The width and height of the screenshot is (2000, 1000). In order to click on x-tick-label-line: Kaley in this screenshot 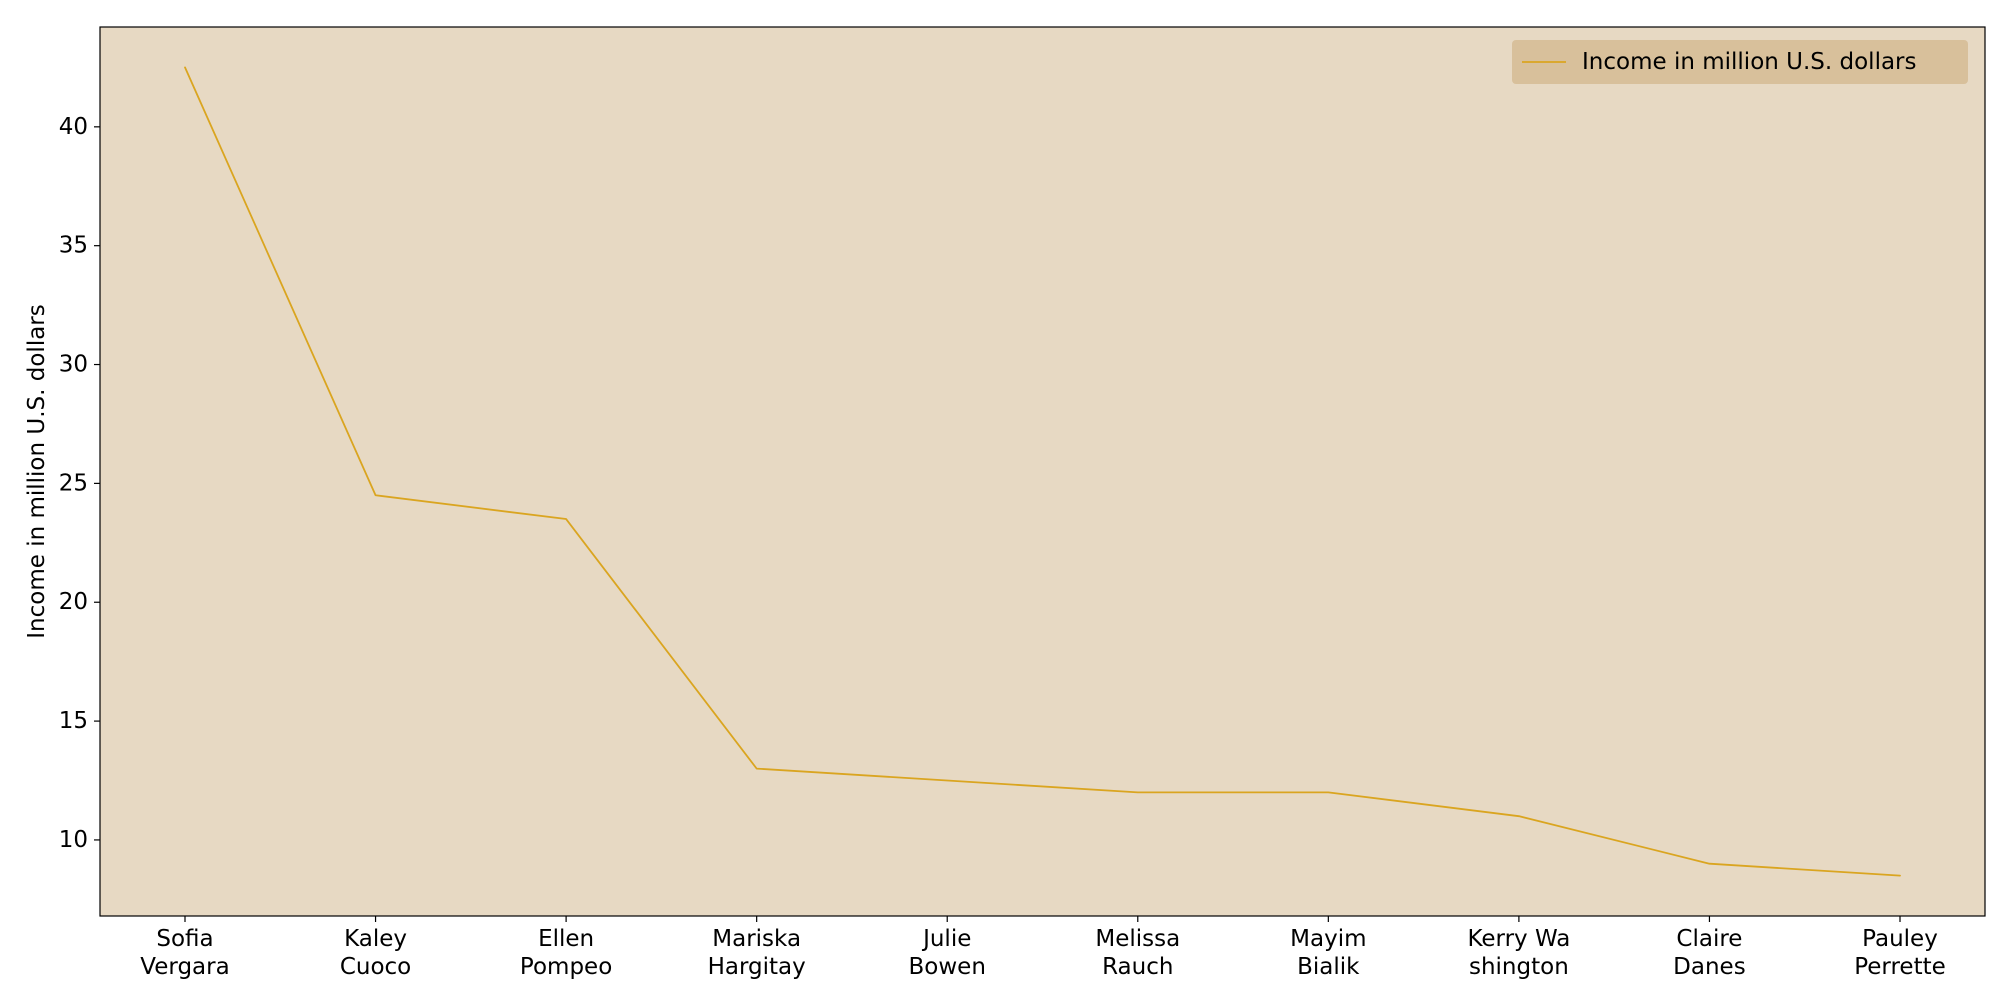, I will do `click(375, 939)`.